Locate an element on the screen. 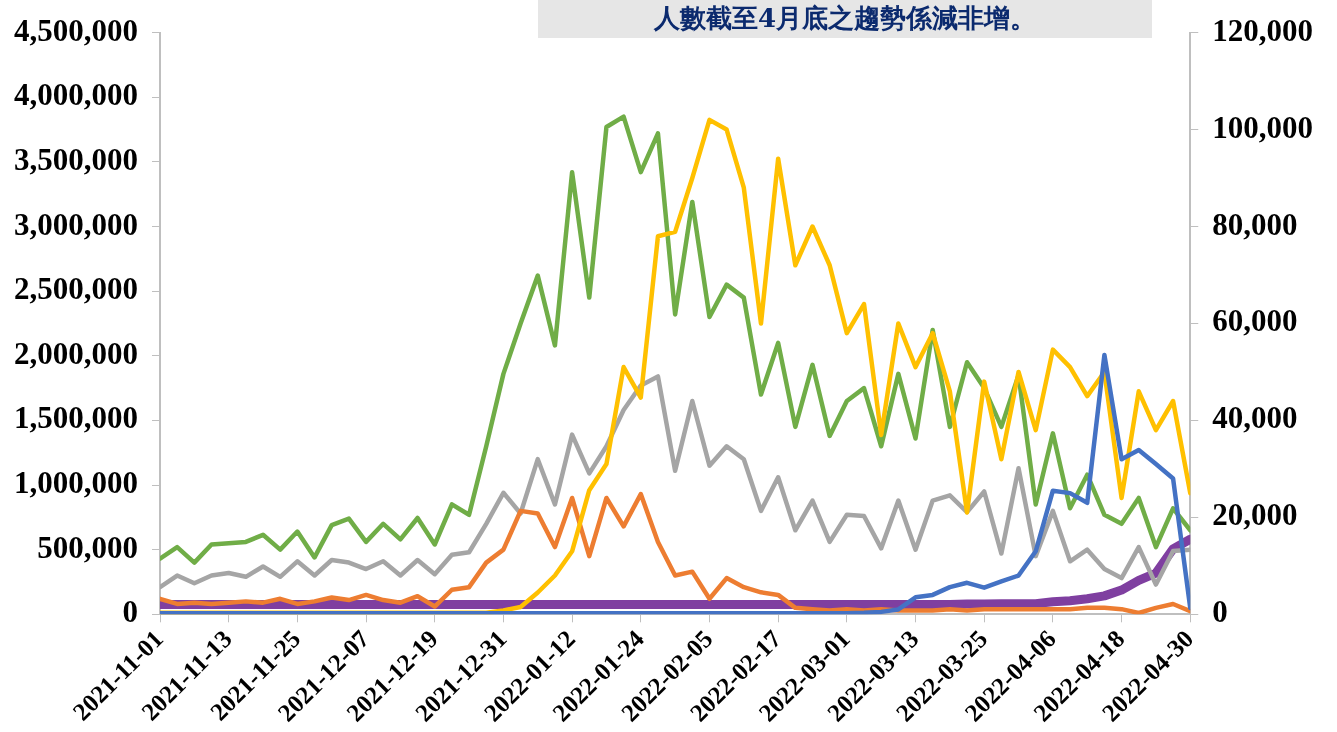  y-tick-label: 3,000,000 is located at coordinates (76, 224).